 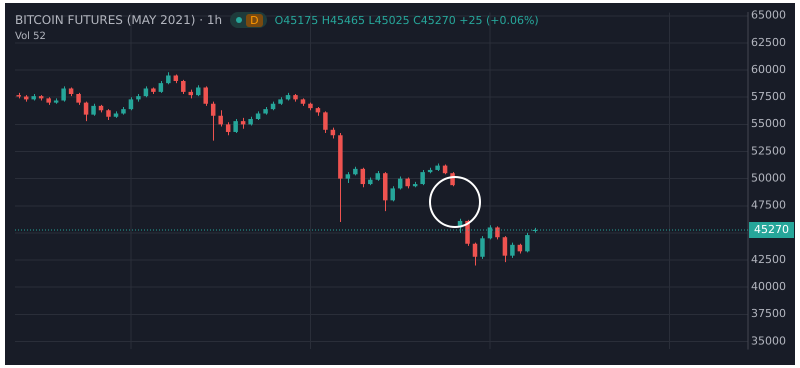 What do you see at coordinates (768, 69) in the screenshot?
I see `y-tick-label: 60000` at bounding box center [768, 69].